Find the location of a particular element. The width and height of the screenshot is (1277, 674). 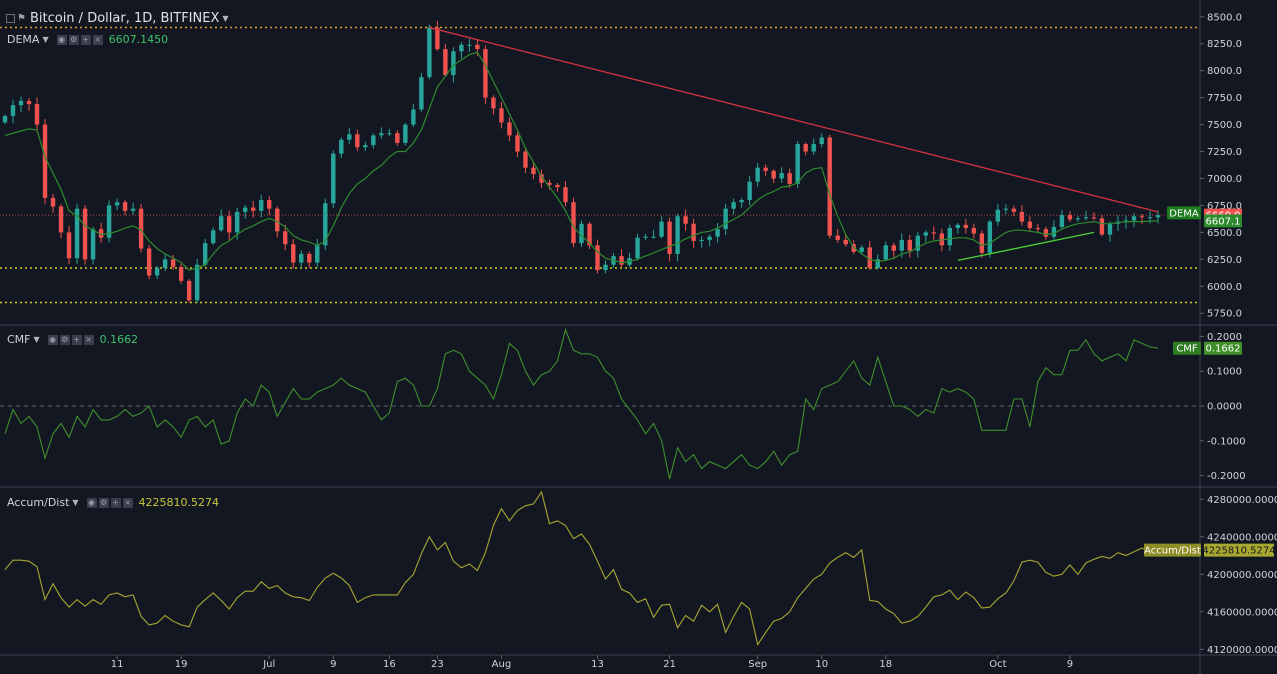

cmf-legend: CMF ▼ ◉ ⚙ + × 0.1662 is located at coordinates (72, 339).